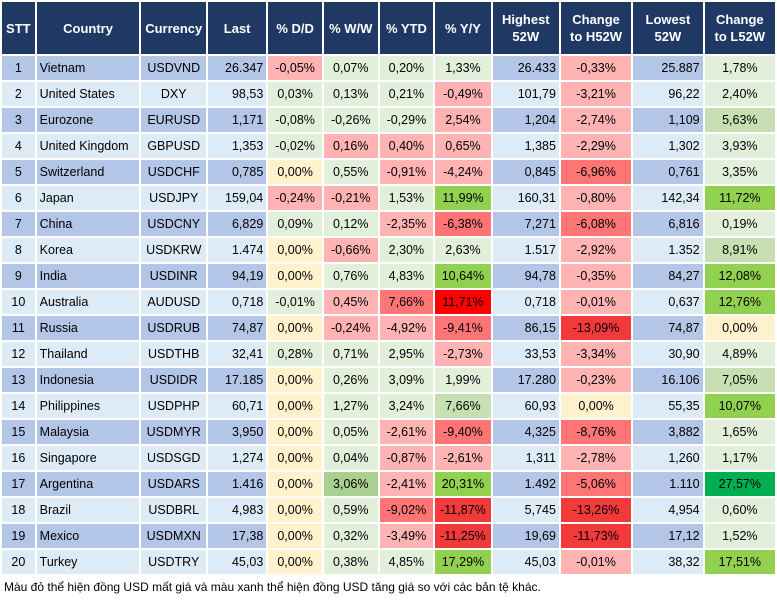 This screenshot has height=602, width=777. What do you see at coordinates (739, 562) in the screenshot?
I see `cell-change-l52w: 17,51%` at bounding box center [739, 562].